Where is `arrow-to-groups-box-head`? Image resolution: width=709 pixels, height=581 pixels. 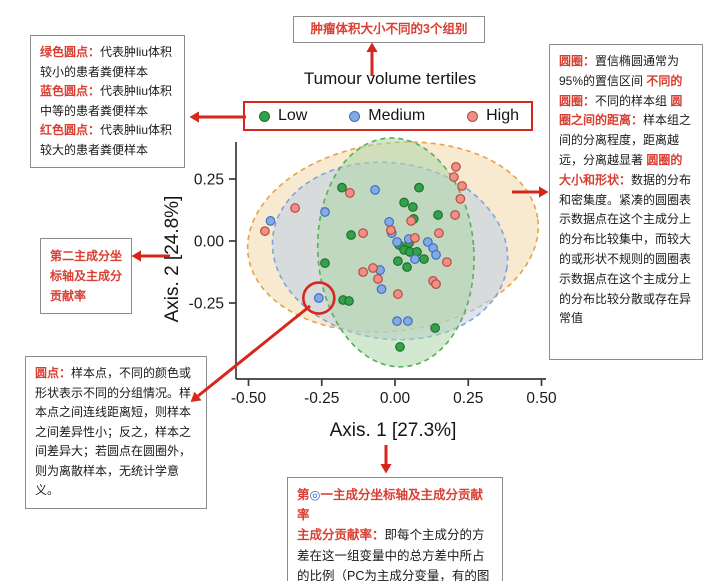
arrow-to-groups-box-head is located at coordinates (372, 47).